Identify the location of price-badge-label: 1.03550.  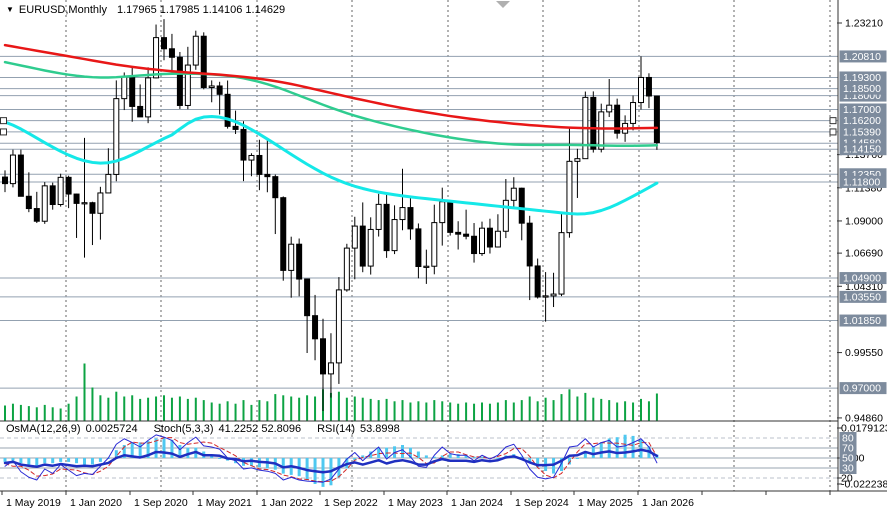
(862, 297).